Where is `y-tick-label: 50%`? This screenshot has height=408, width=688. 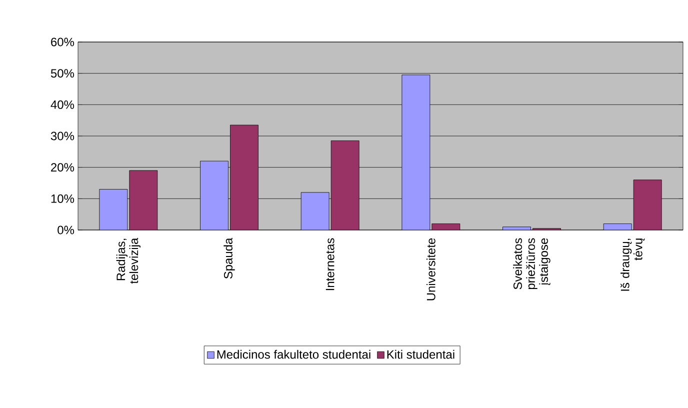
y-tick-label: 50% is located at coordinates (62, 73).